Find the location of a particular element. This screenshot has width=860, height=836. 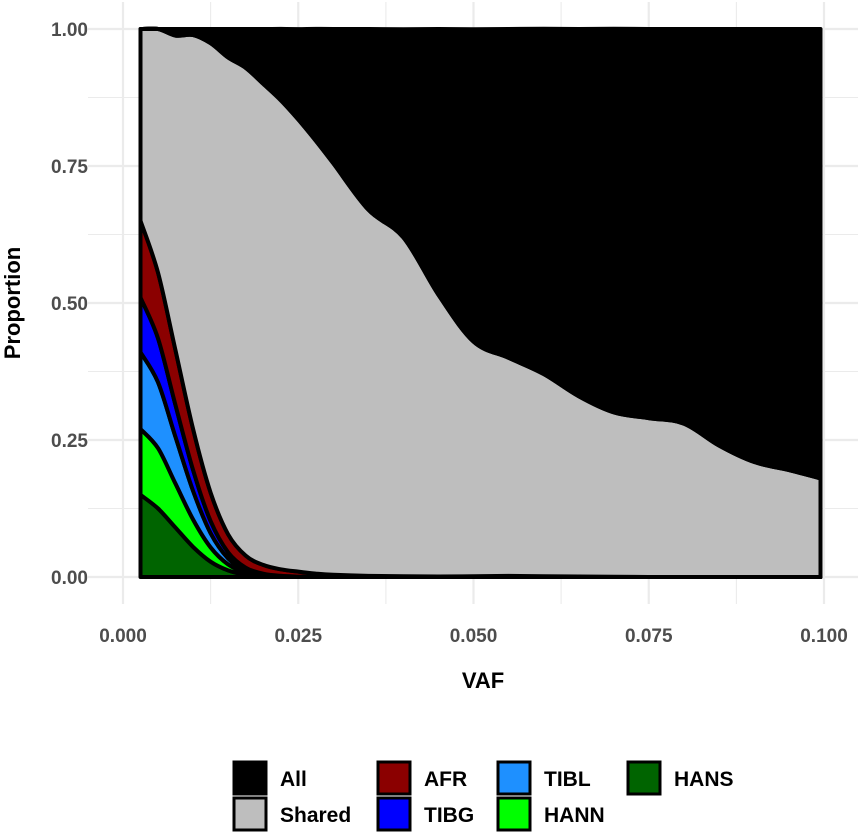

x-tick-label: 0.050 is located at coordinates (474, 636).